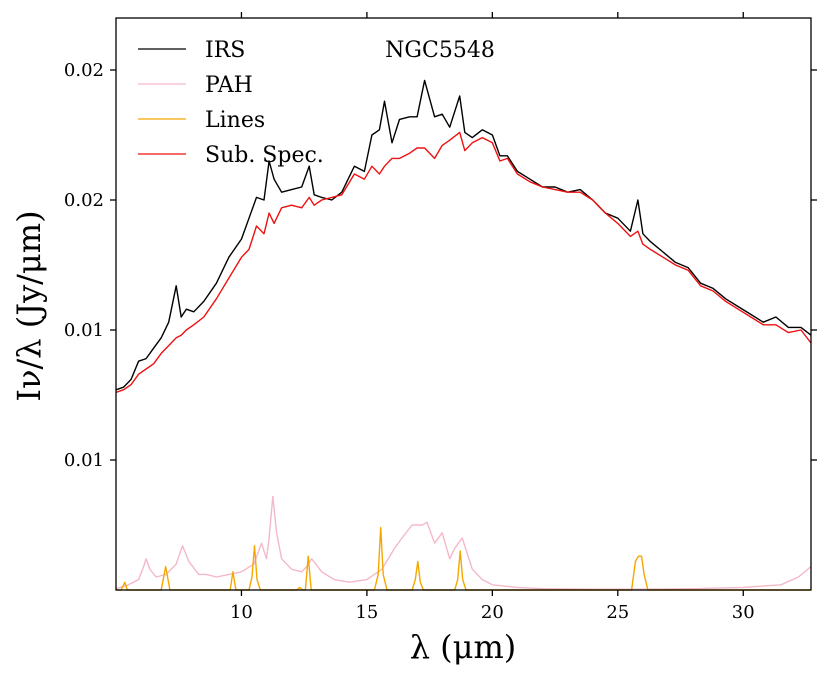  Describe the element at coordinates (440, 50) in the screenshot. I see `chart-title: NGC5548` at that location.